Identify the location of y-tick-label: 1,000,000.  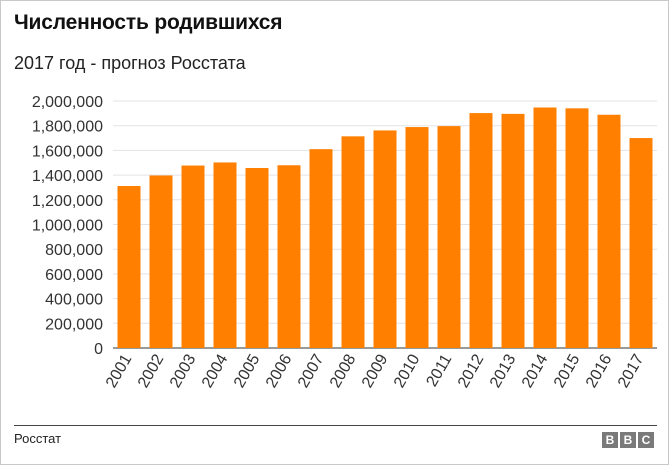
(67, 226).